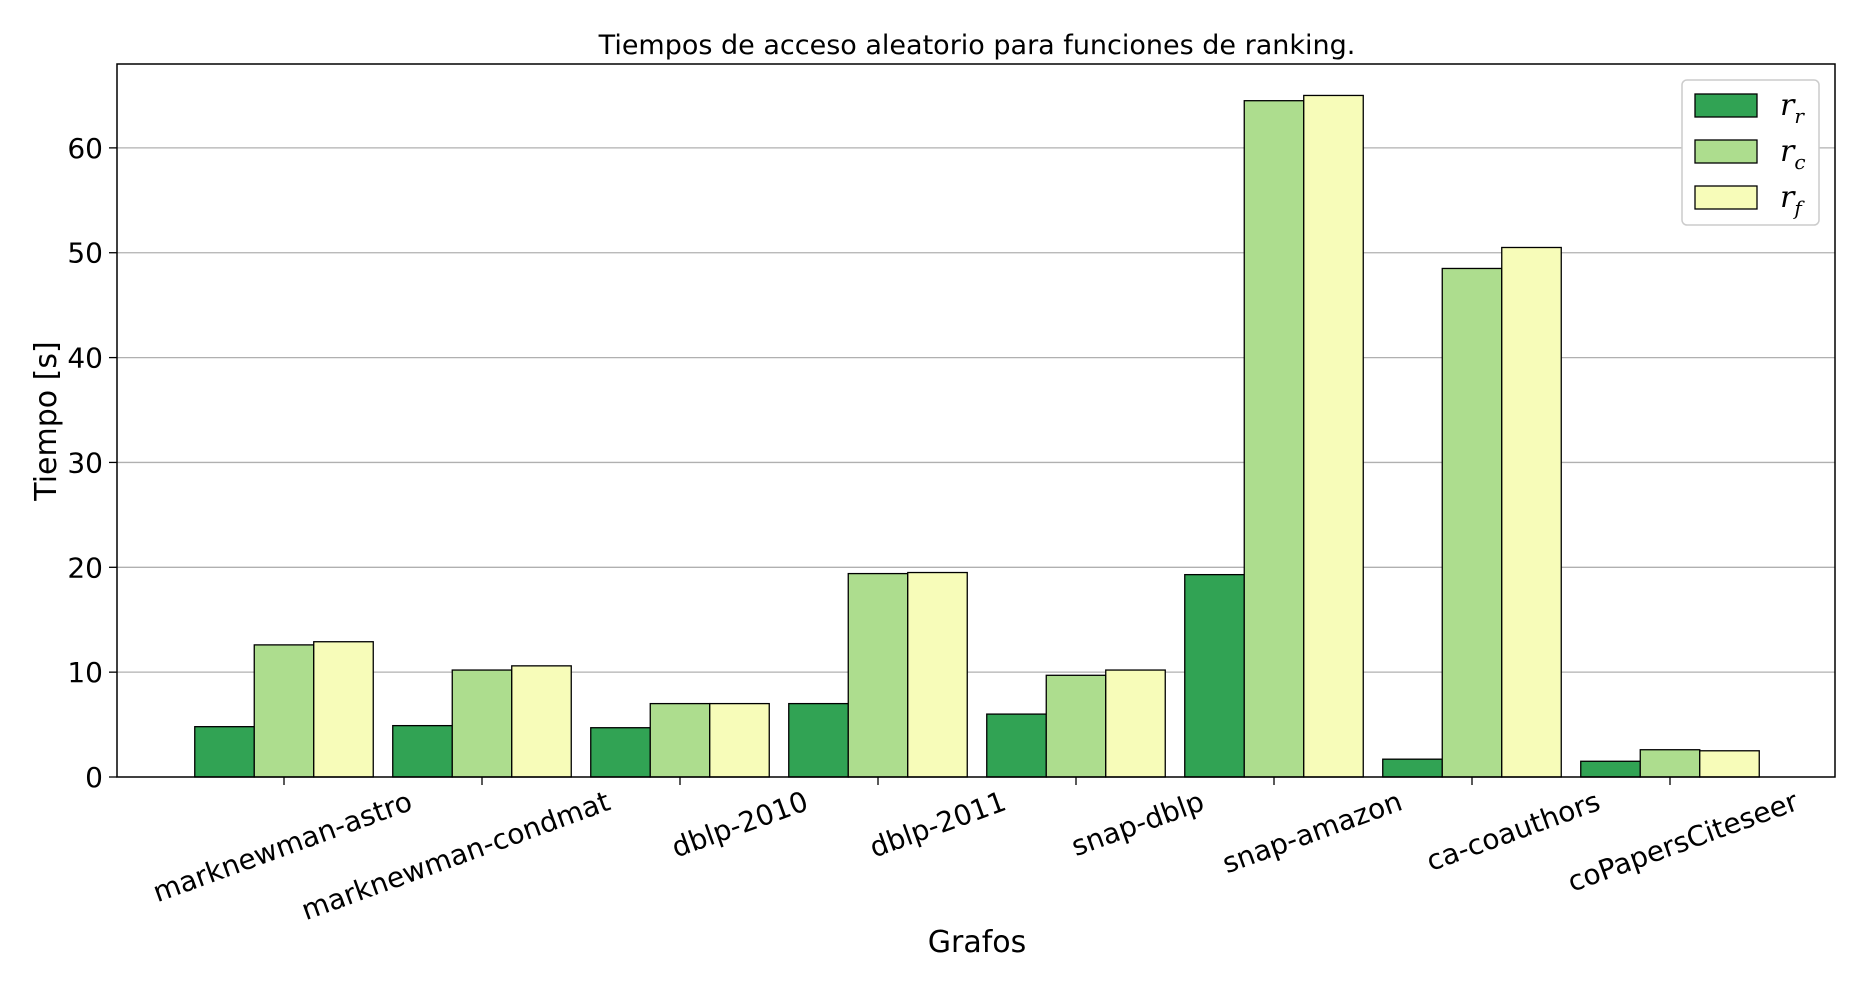 The width and height of the screenshot is (1861, 986). Describe the element at coordinates (1531, 512) in the screenshot. I see `bar-ca-coauthors-rf` at that location.